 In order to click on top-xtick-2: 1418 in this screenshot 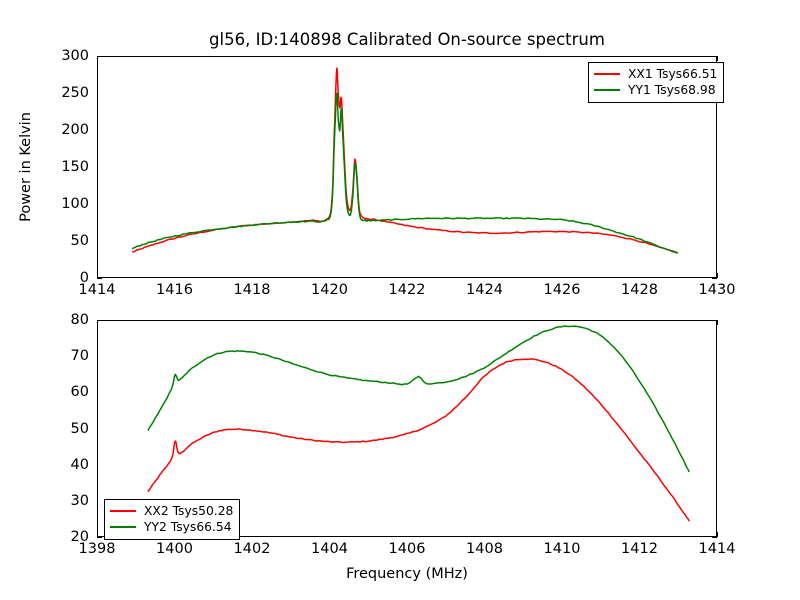, I will do `click(252, 290)`.